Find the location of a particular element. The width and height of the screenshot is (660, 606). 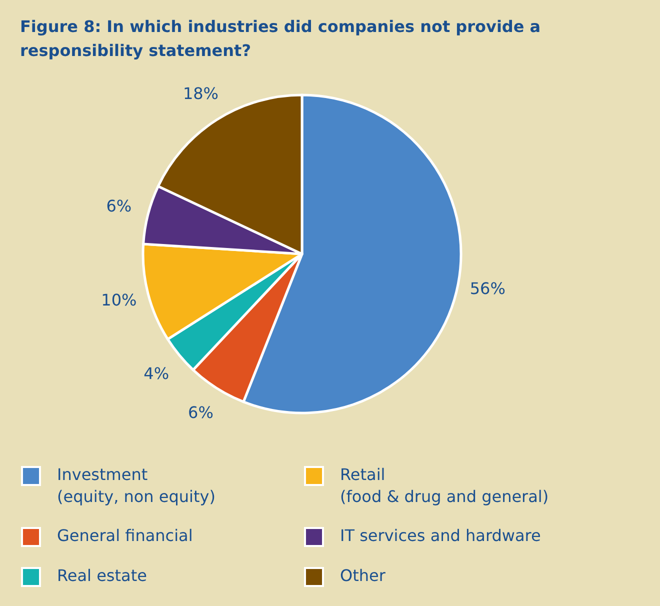

legend-label: Other is located at coordinates (363, 576).